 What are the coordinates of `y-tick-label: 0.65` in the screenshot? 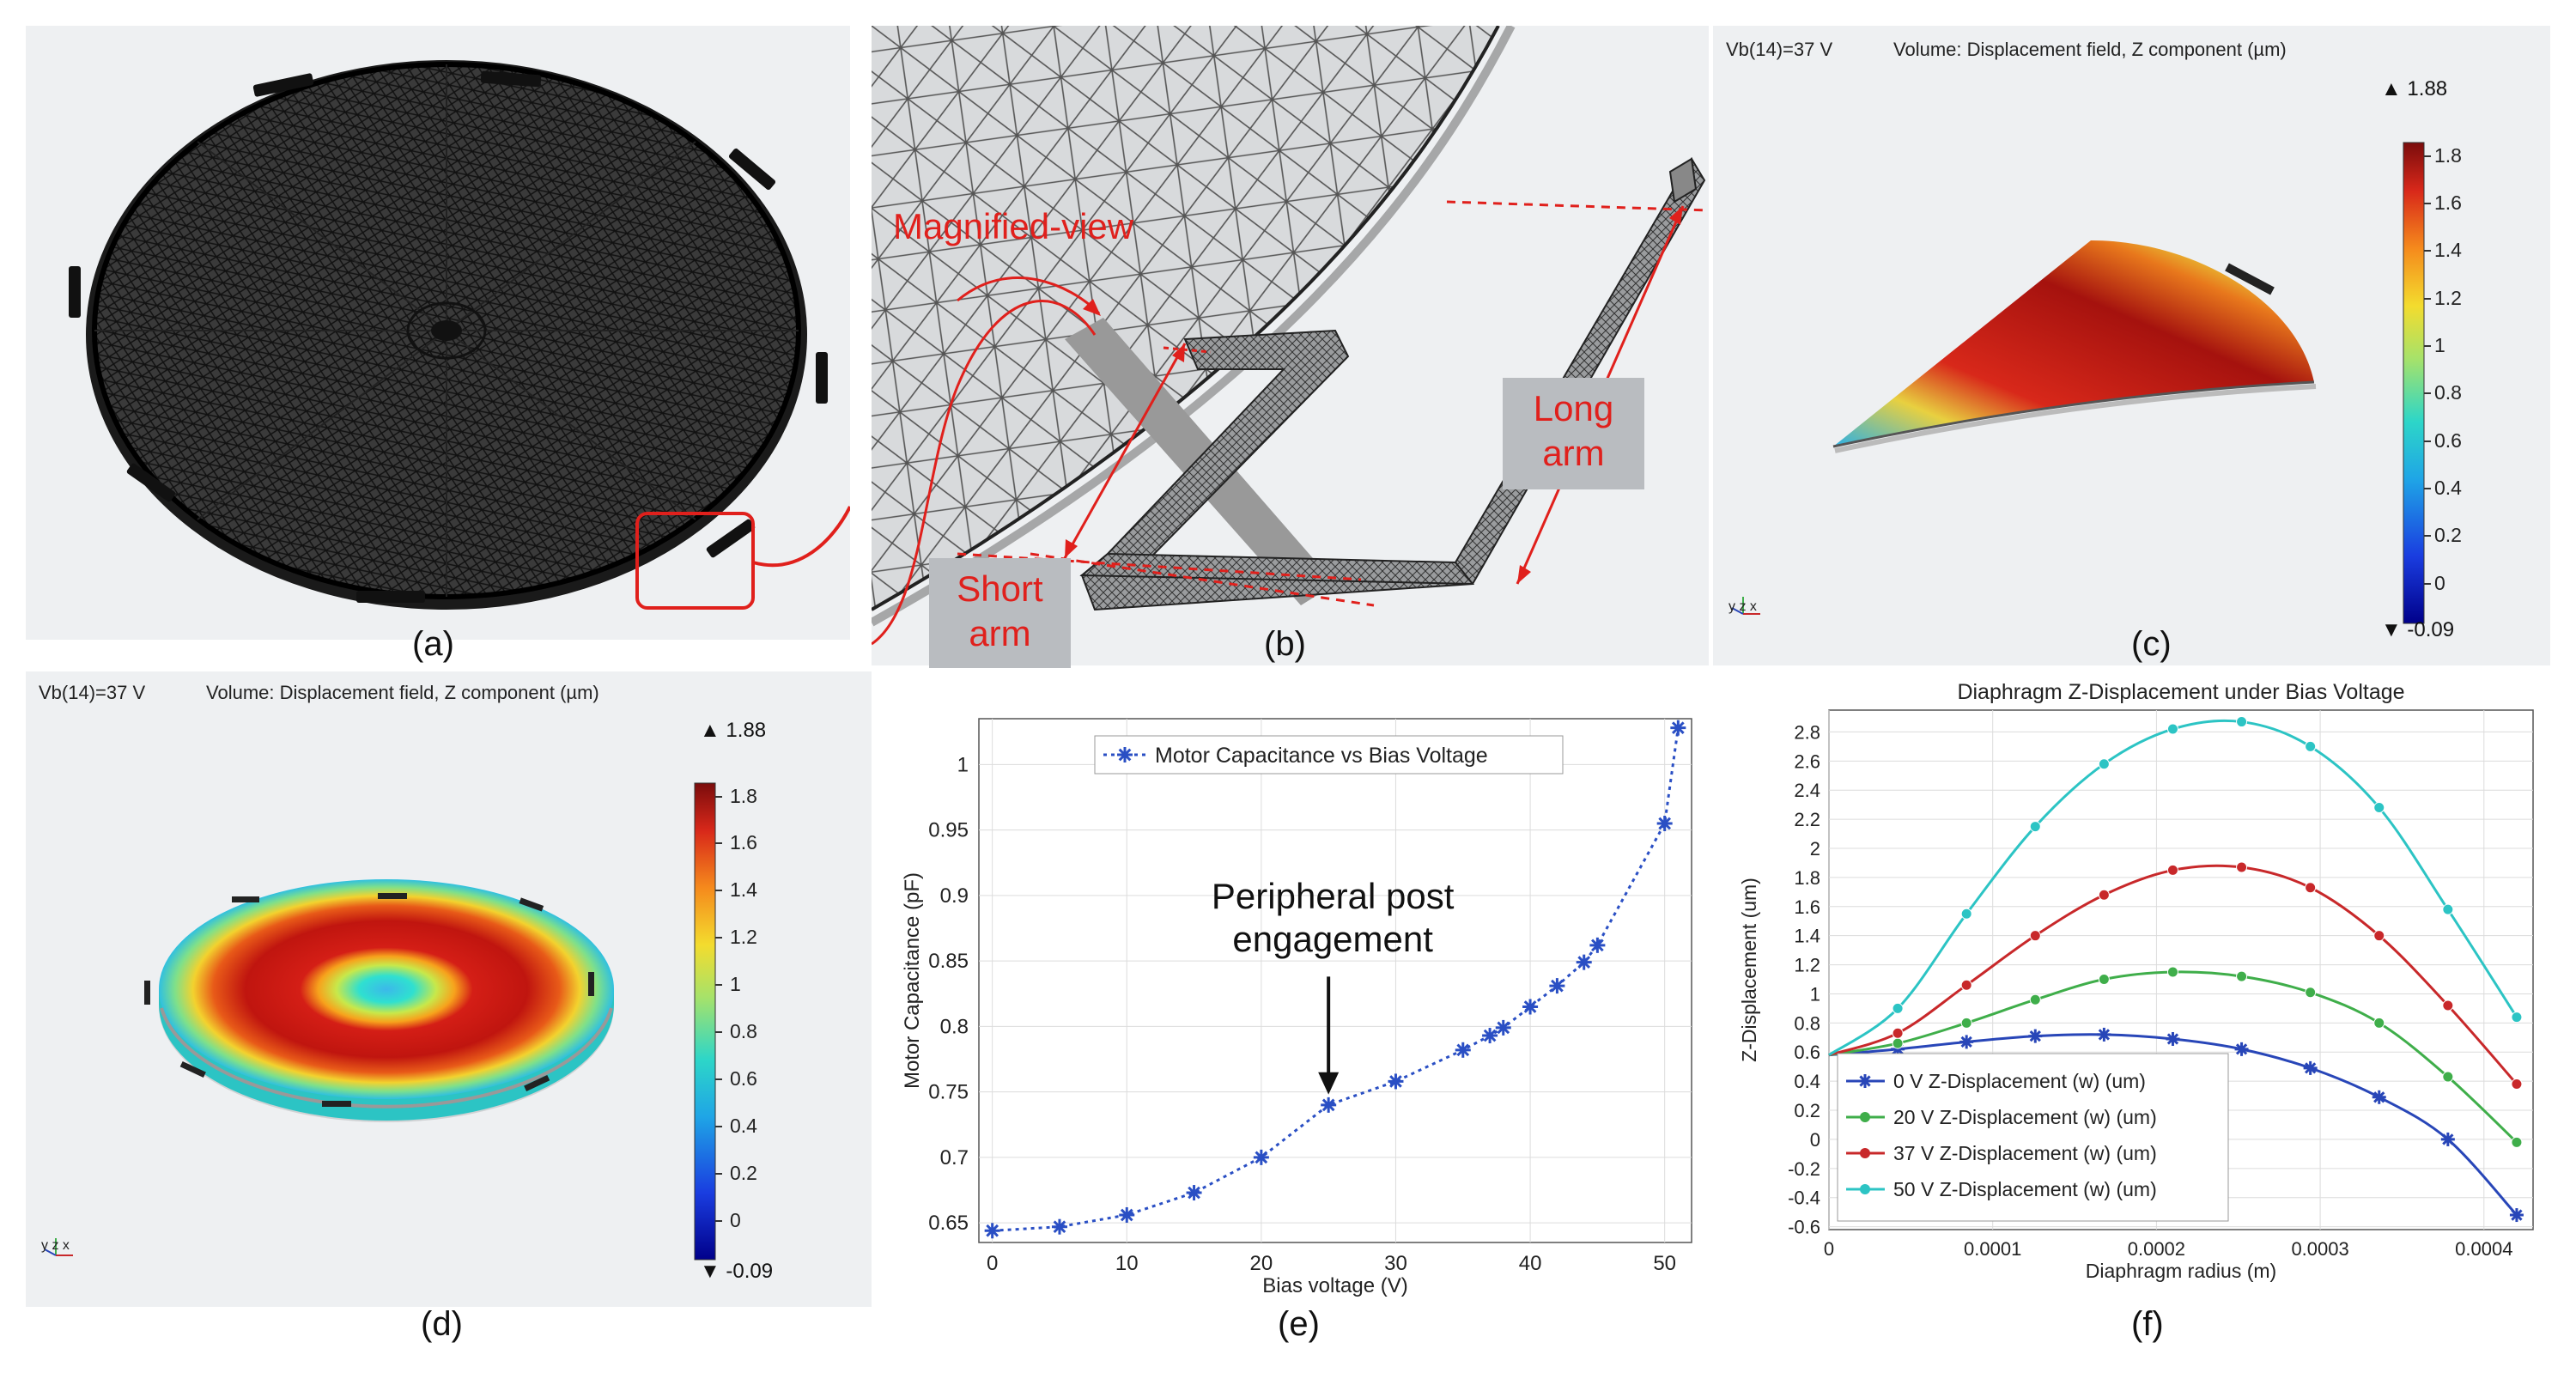 It's located at (948, 1223).